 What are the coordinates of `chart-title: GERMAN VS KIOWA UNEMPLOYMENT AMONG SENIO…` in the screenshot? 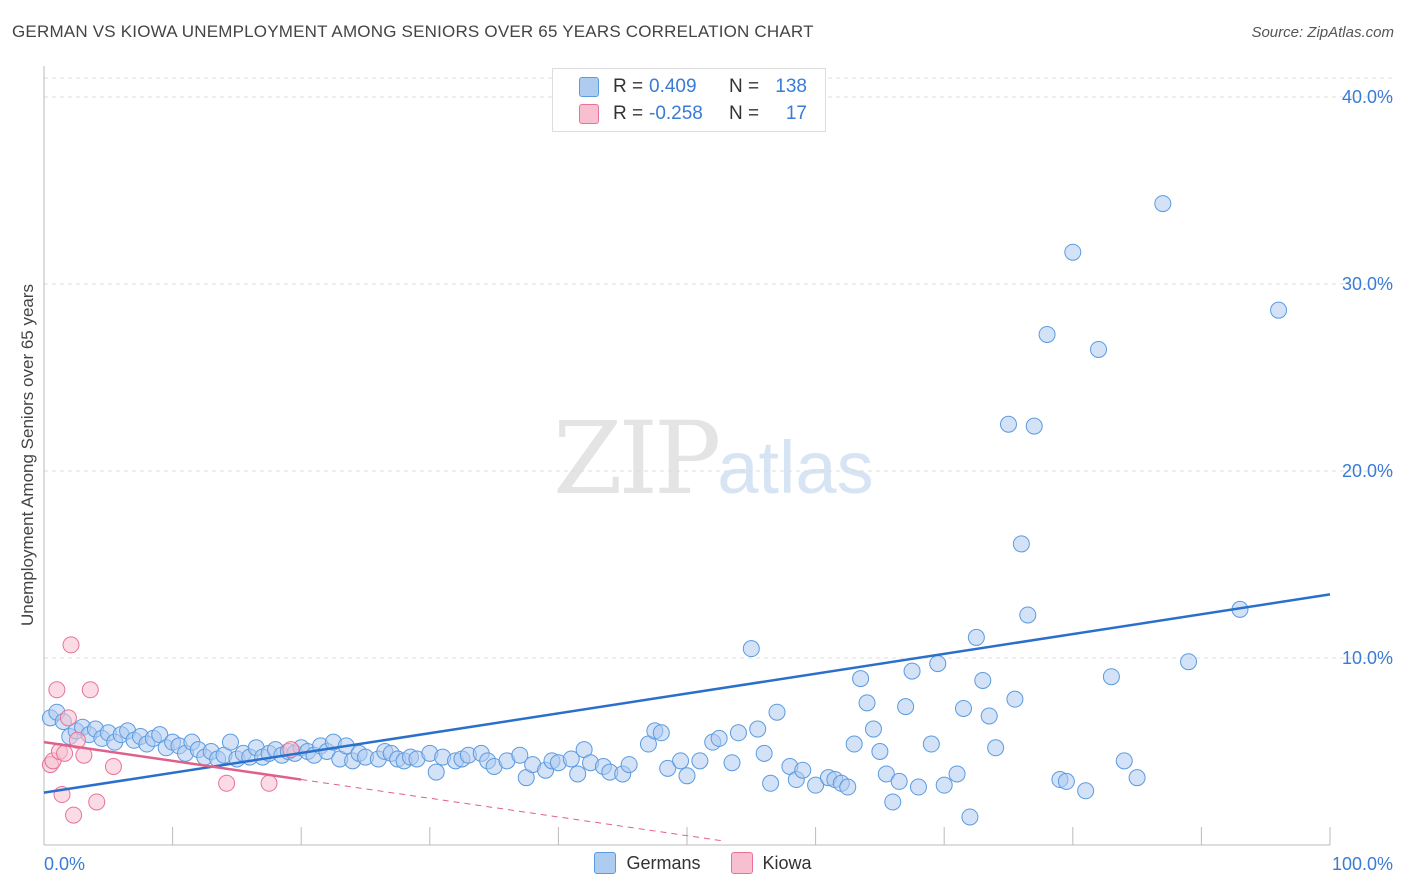 It's located at (413, 31).